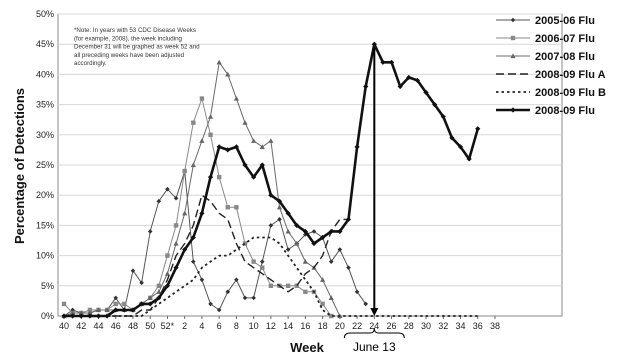  Describe the element at coordinates (236, 326) in the screenshot. I see `x-tick-label: 8` at that location.